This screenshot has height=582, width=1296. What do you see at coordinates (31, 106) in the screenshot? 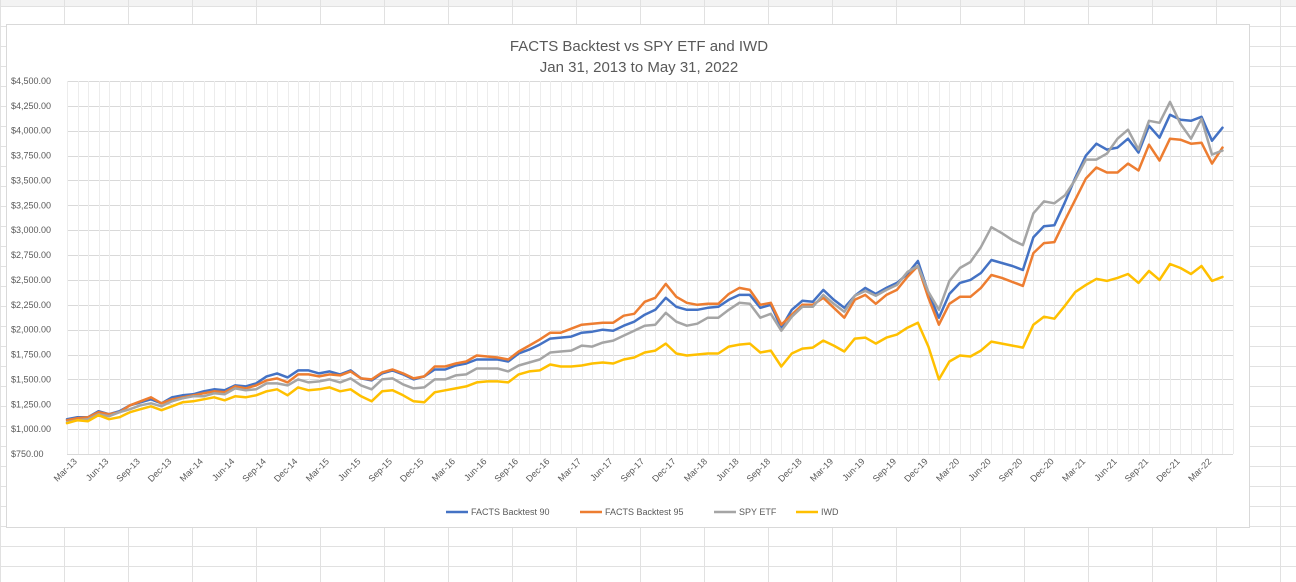
I see `y-tick-label: $4,250.00` at bounding box center [31, 106].